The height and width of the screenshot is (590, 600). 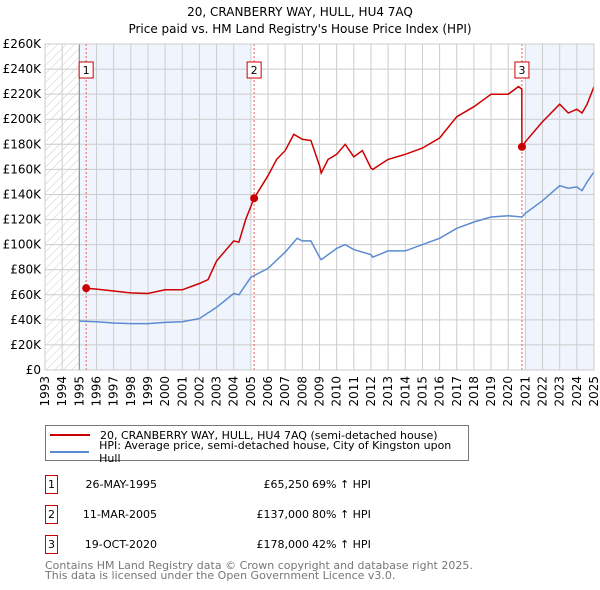 I want to click on x-tick-label: 1996, so click(x=96, y=391).